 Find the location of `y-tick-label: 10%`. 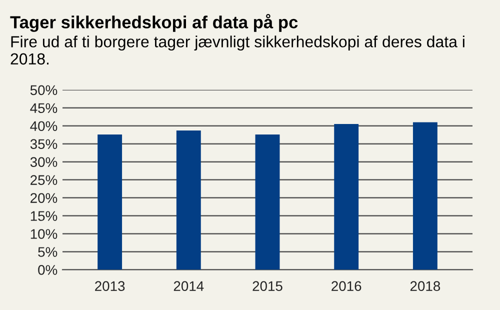

y-tick-label: 10% is located at coordinates (44, 234).